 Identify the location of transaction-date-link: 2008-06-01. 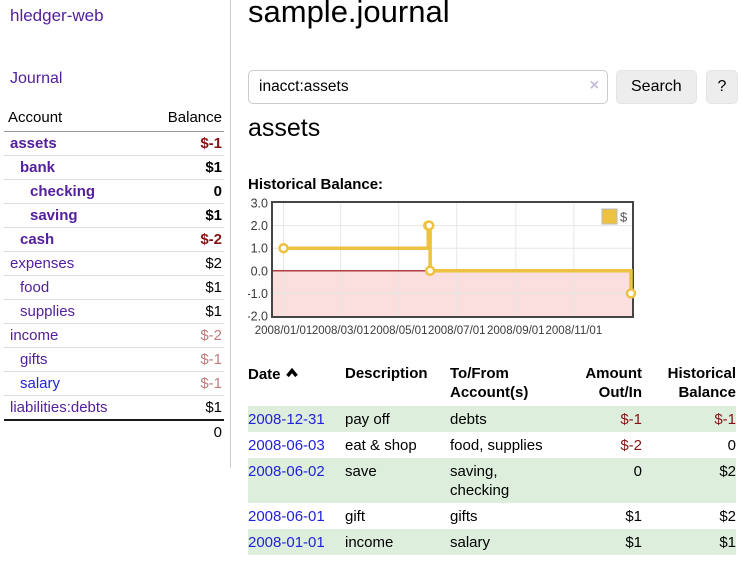
(286, 516).